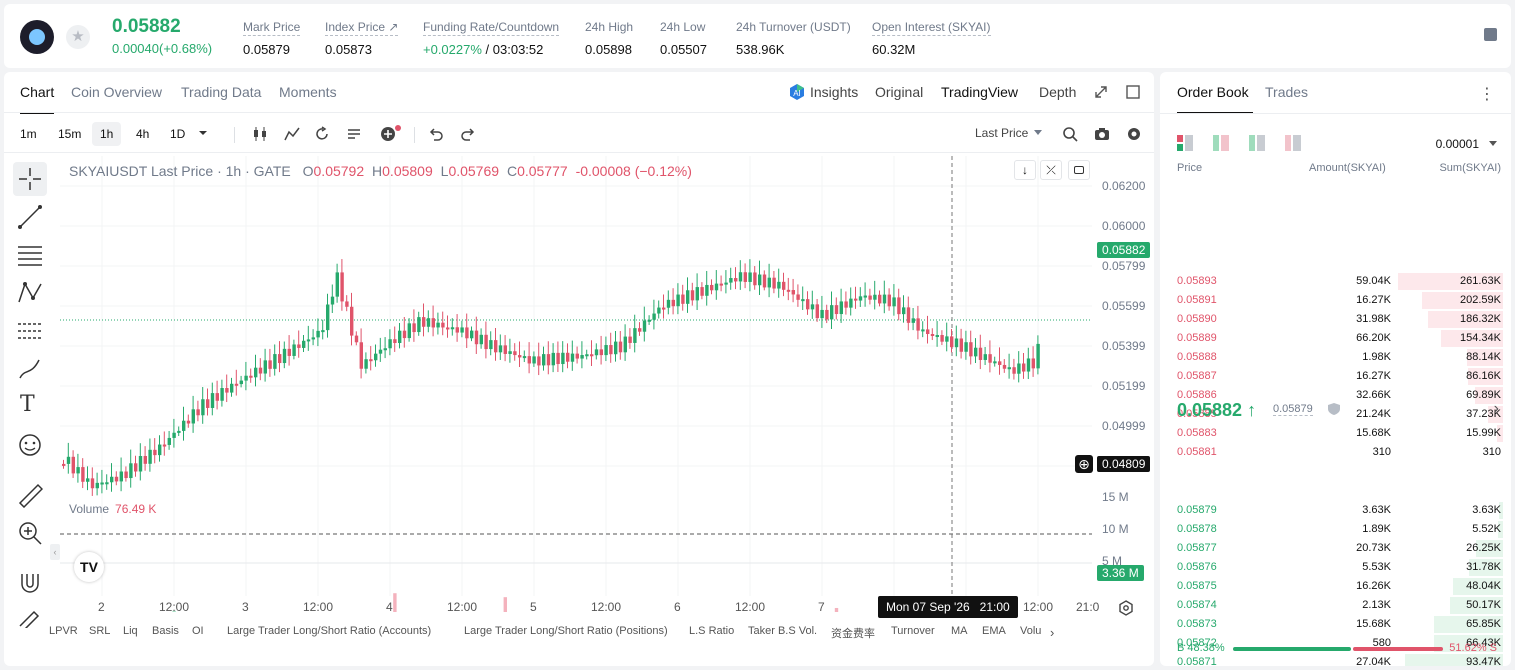  What do you see at coordinates (1478, 586) in the screenshot?
I see `depth-bar` at bounding box center [1478, 586].